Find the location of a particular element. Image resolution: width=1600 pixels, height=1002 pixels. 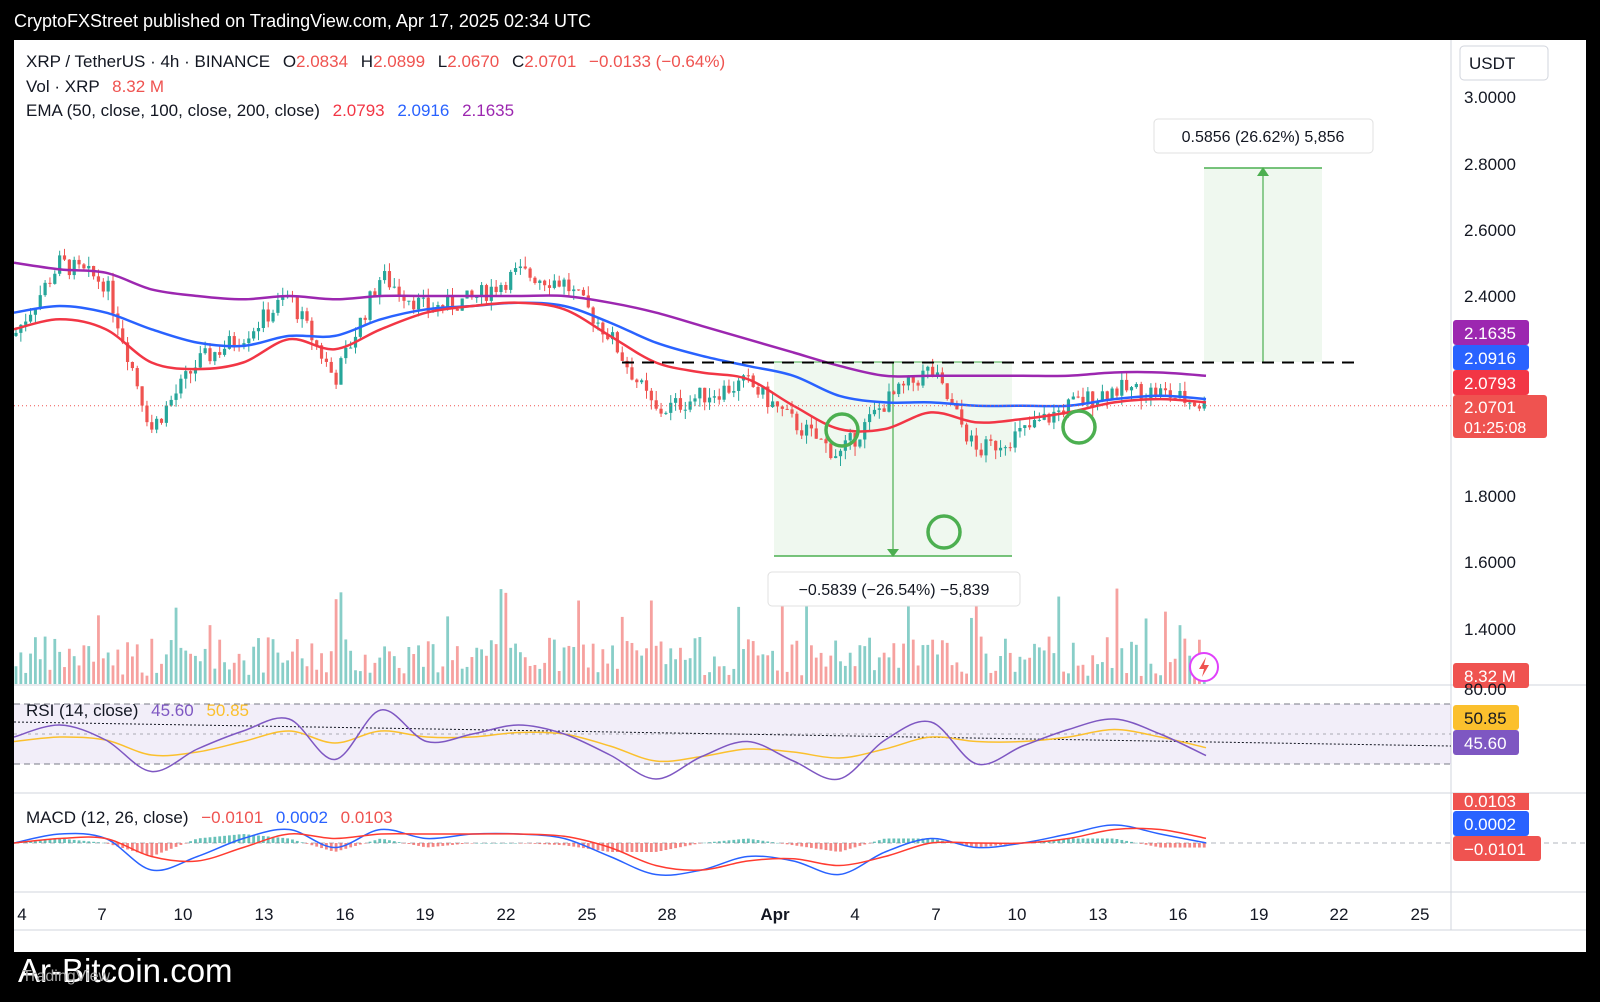

rsi-pane is located at coordinates (732, 742).